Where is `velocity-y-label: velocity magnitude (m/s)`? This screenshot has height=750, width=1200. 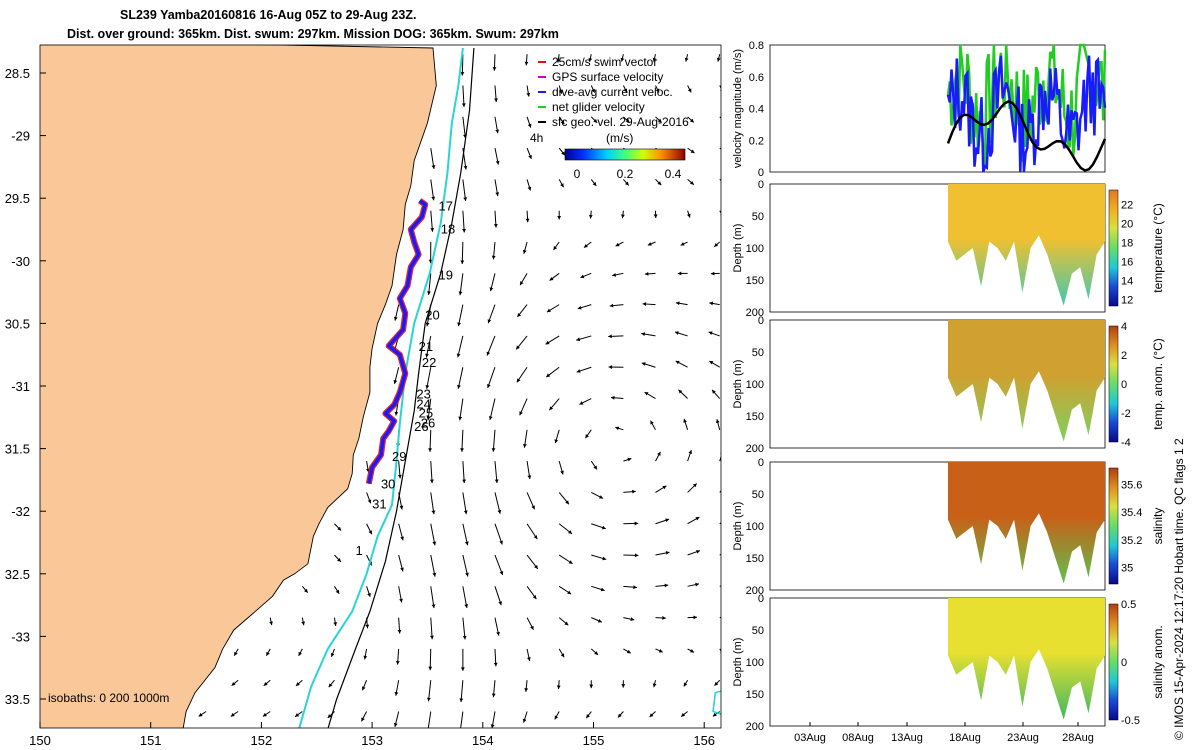 velocity-y-label: velocity magnitude (m/s) is located at coordinates (738, 108).